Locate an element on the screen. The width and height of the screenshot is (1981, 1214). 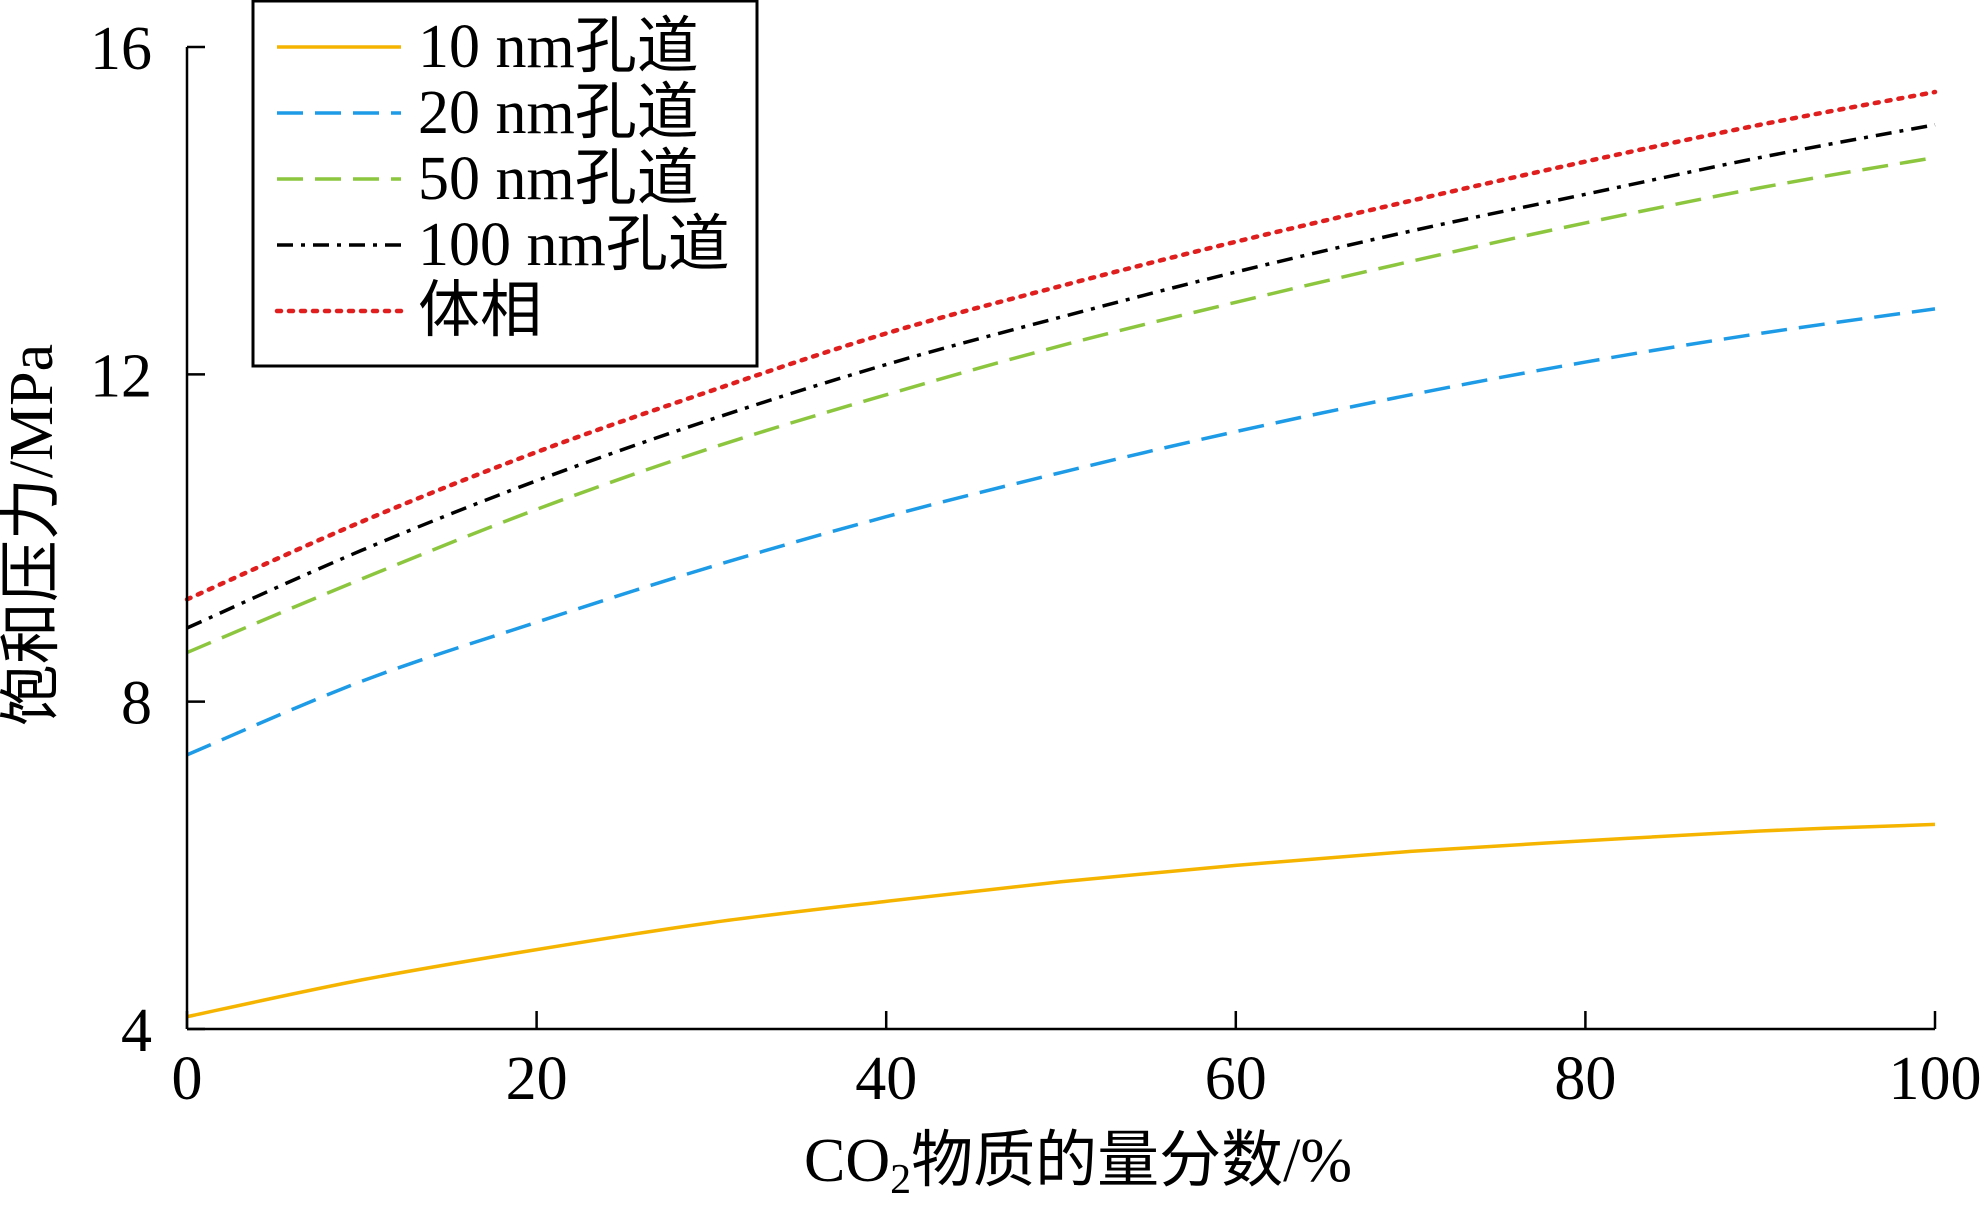
legend-label-3: 50 nm孔道 is located at coordinates (558, 179).